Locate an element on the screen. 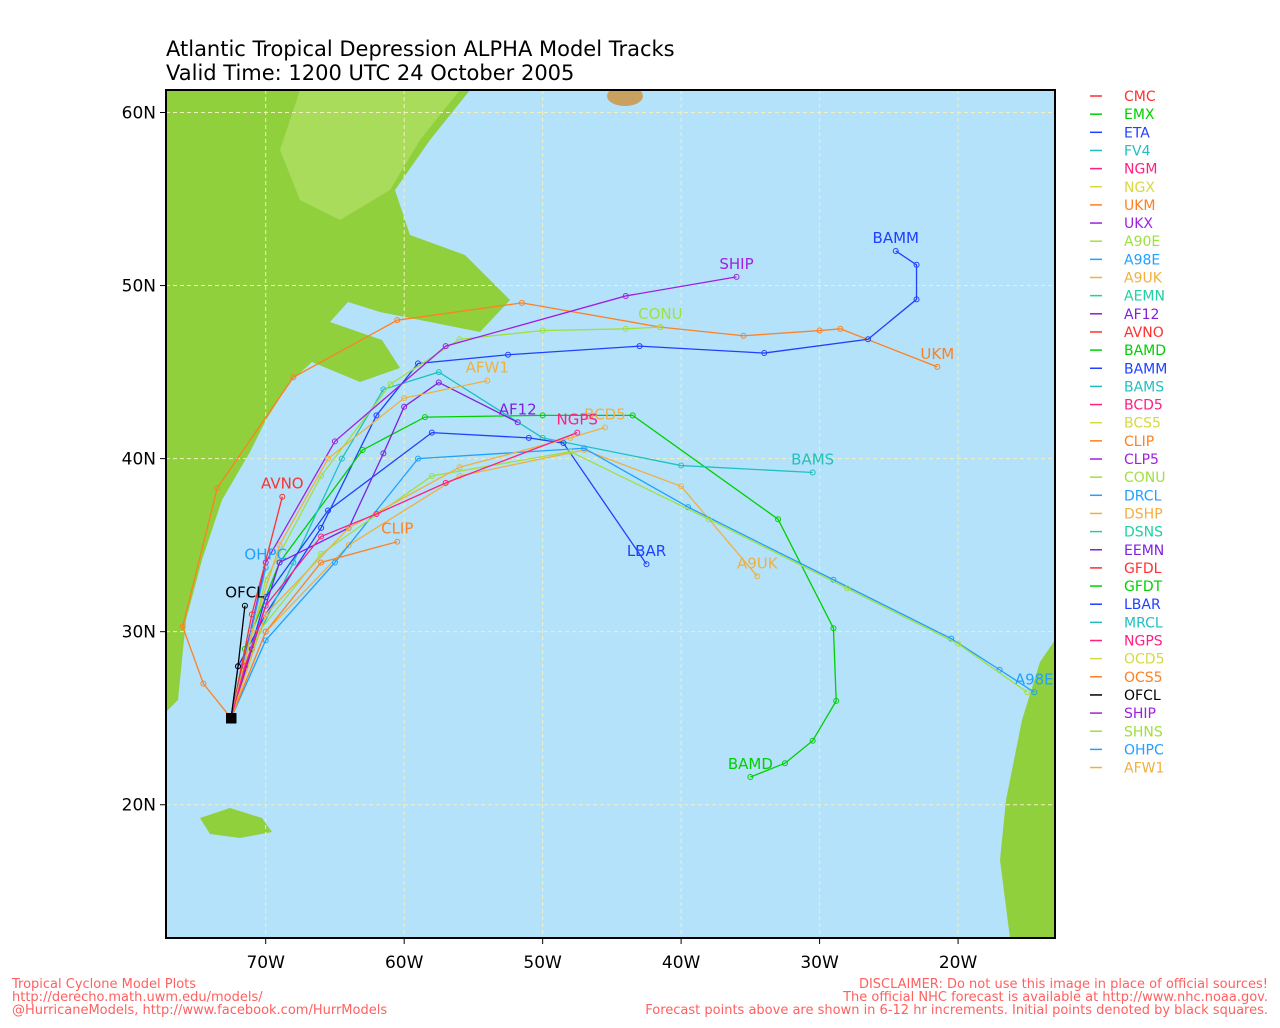 Image resolution: width=1280 pixels, height=1028 pixels. track-label: OFCL is located at coordinates (245, 593).